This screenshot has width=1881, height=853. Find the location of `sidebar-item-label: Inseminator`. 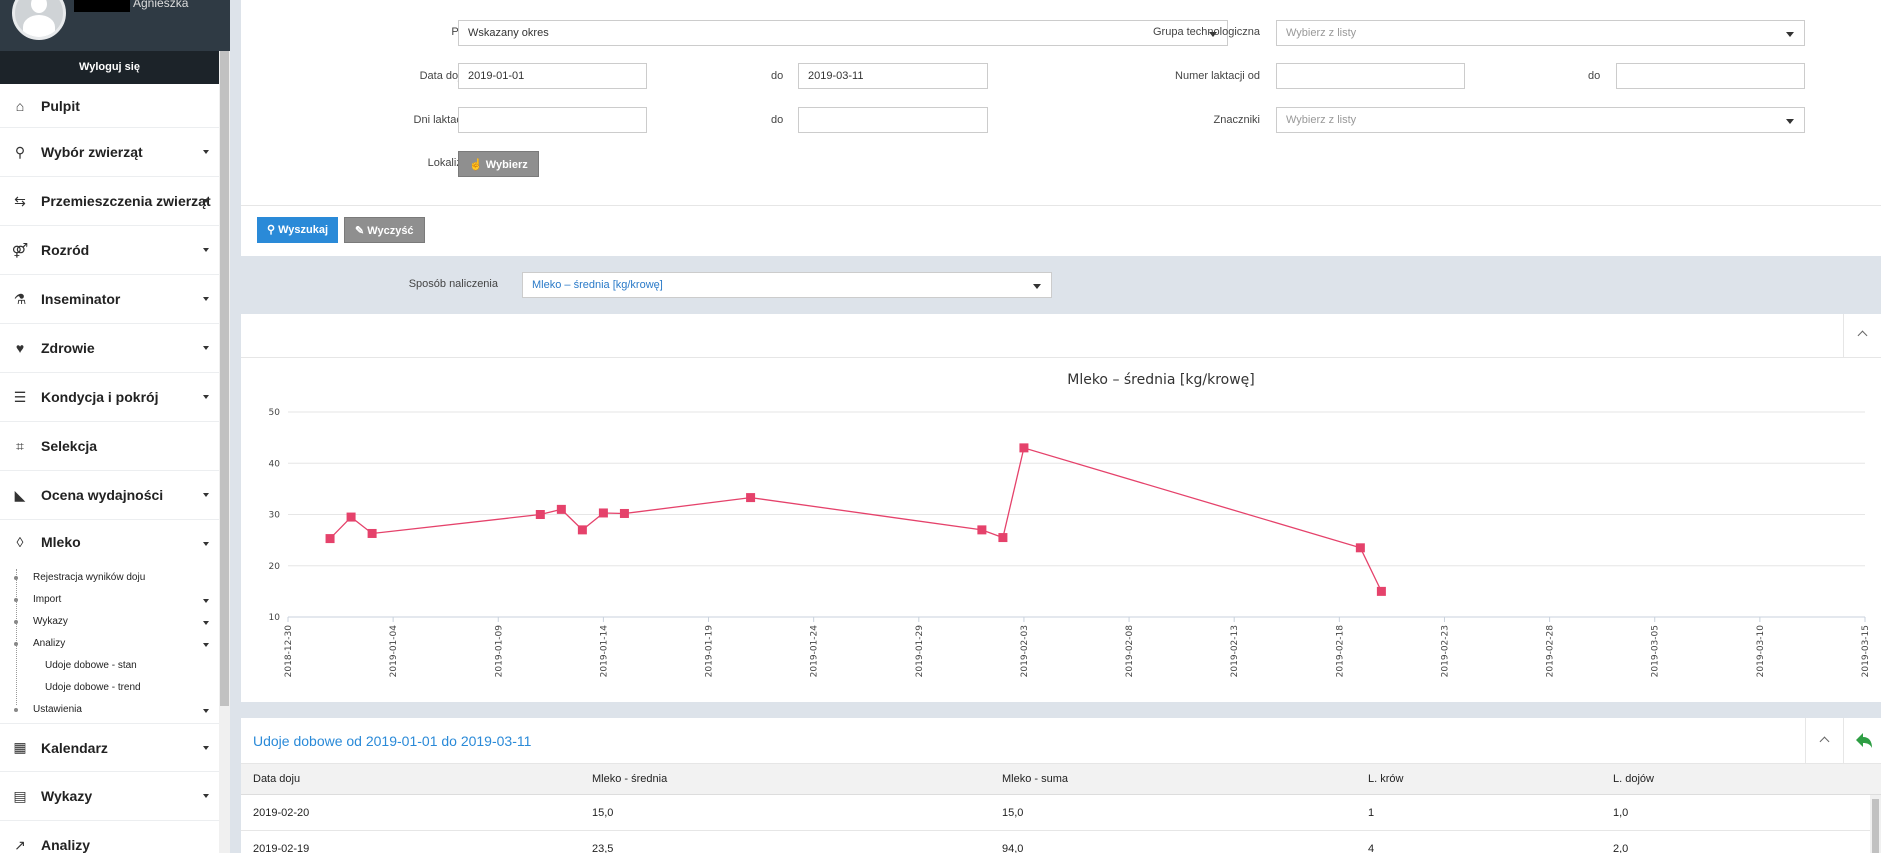

sidebar-item-label: Inseminator is located at coordinates (81, 299).